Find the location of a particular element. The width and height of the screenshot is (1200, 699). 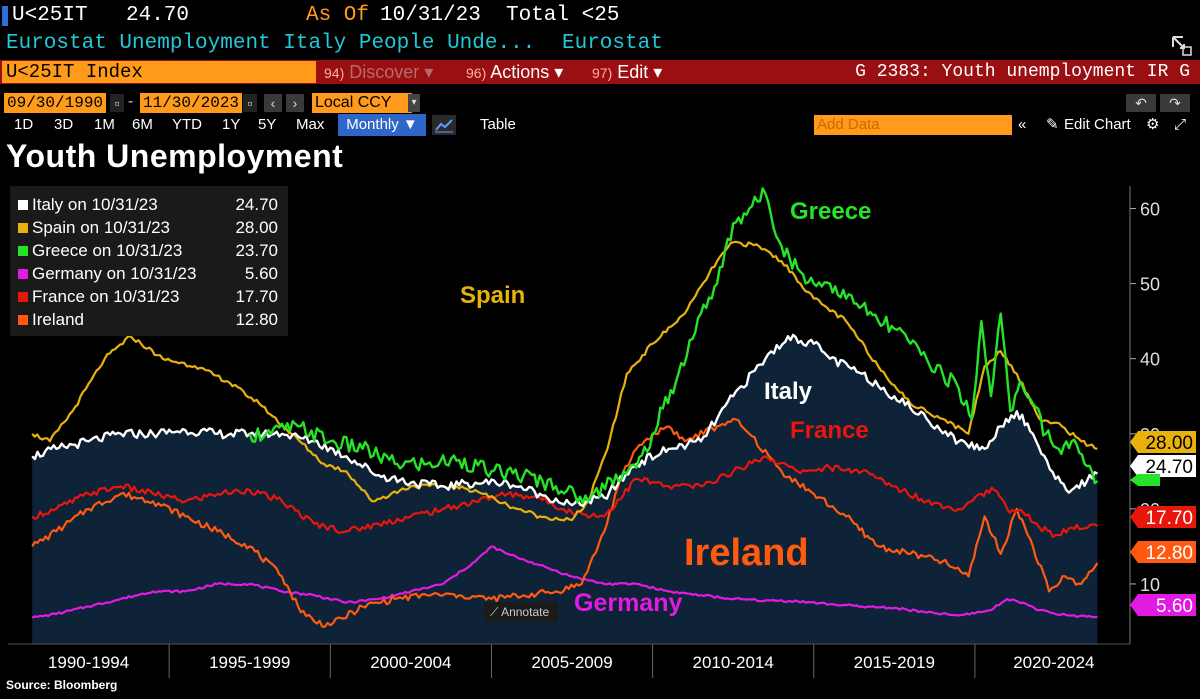

actions-num: 96) is located at coordinates (476, 73).